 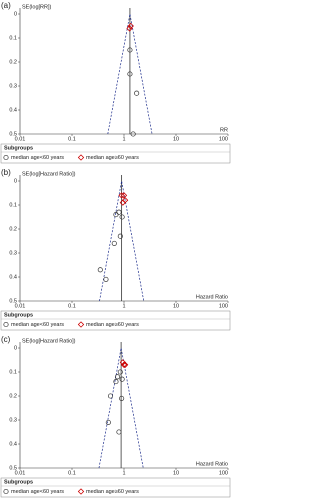 I want to click on panel-label: (b), so click(x=6, y=172).